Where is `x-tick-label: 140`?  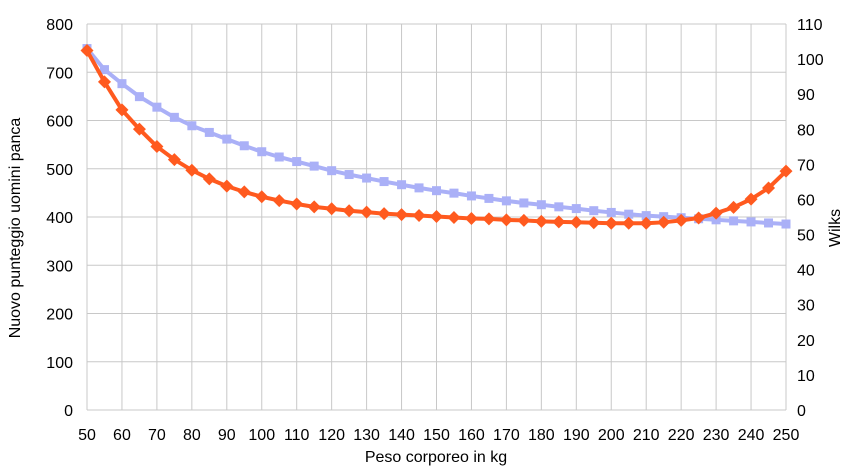
x-tick-label: 140 is located at coordinates (401, 435).